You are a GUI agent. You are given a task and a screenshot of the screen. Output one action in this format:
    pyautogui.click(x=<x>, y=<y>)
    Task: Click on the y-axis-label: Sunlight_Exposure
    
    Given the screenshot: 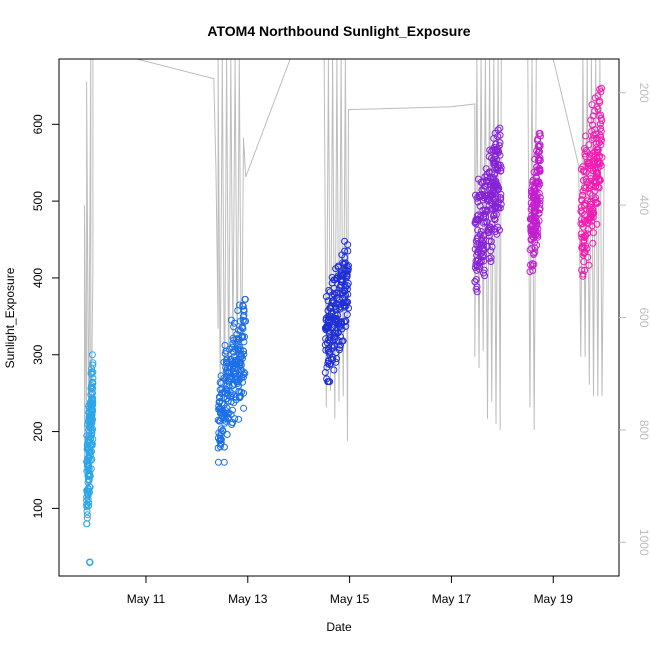 What is the action you would take?
    pyautogui.click(x=10, y=317)
    